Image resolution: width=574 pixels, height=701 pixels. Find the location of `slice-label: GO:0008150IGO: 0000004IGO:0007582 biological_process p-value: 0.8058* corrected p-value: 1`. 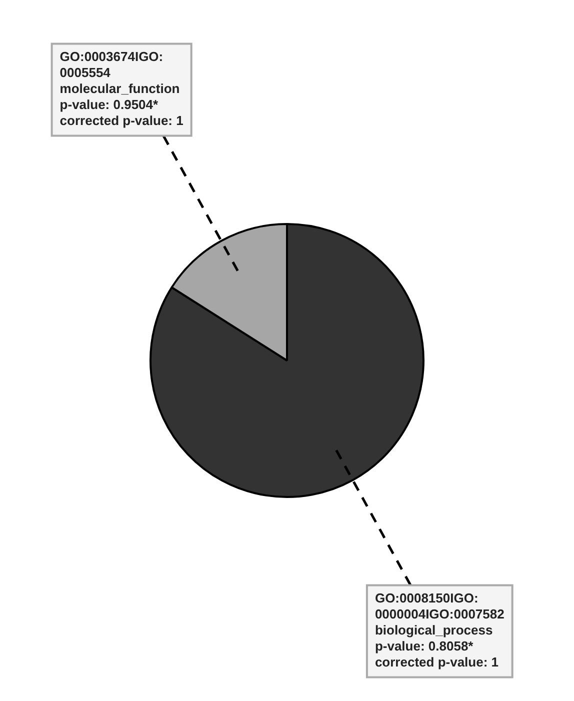

slice-label: GO:0008150IGO: 0000004IGO:0007582 biological_process p-value: 0.8058* corrected p-value: 1 is located at coordinates (439, 630).